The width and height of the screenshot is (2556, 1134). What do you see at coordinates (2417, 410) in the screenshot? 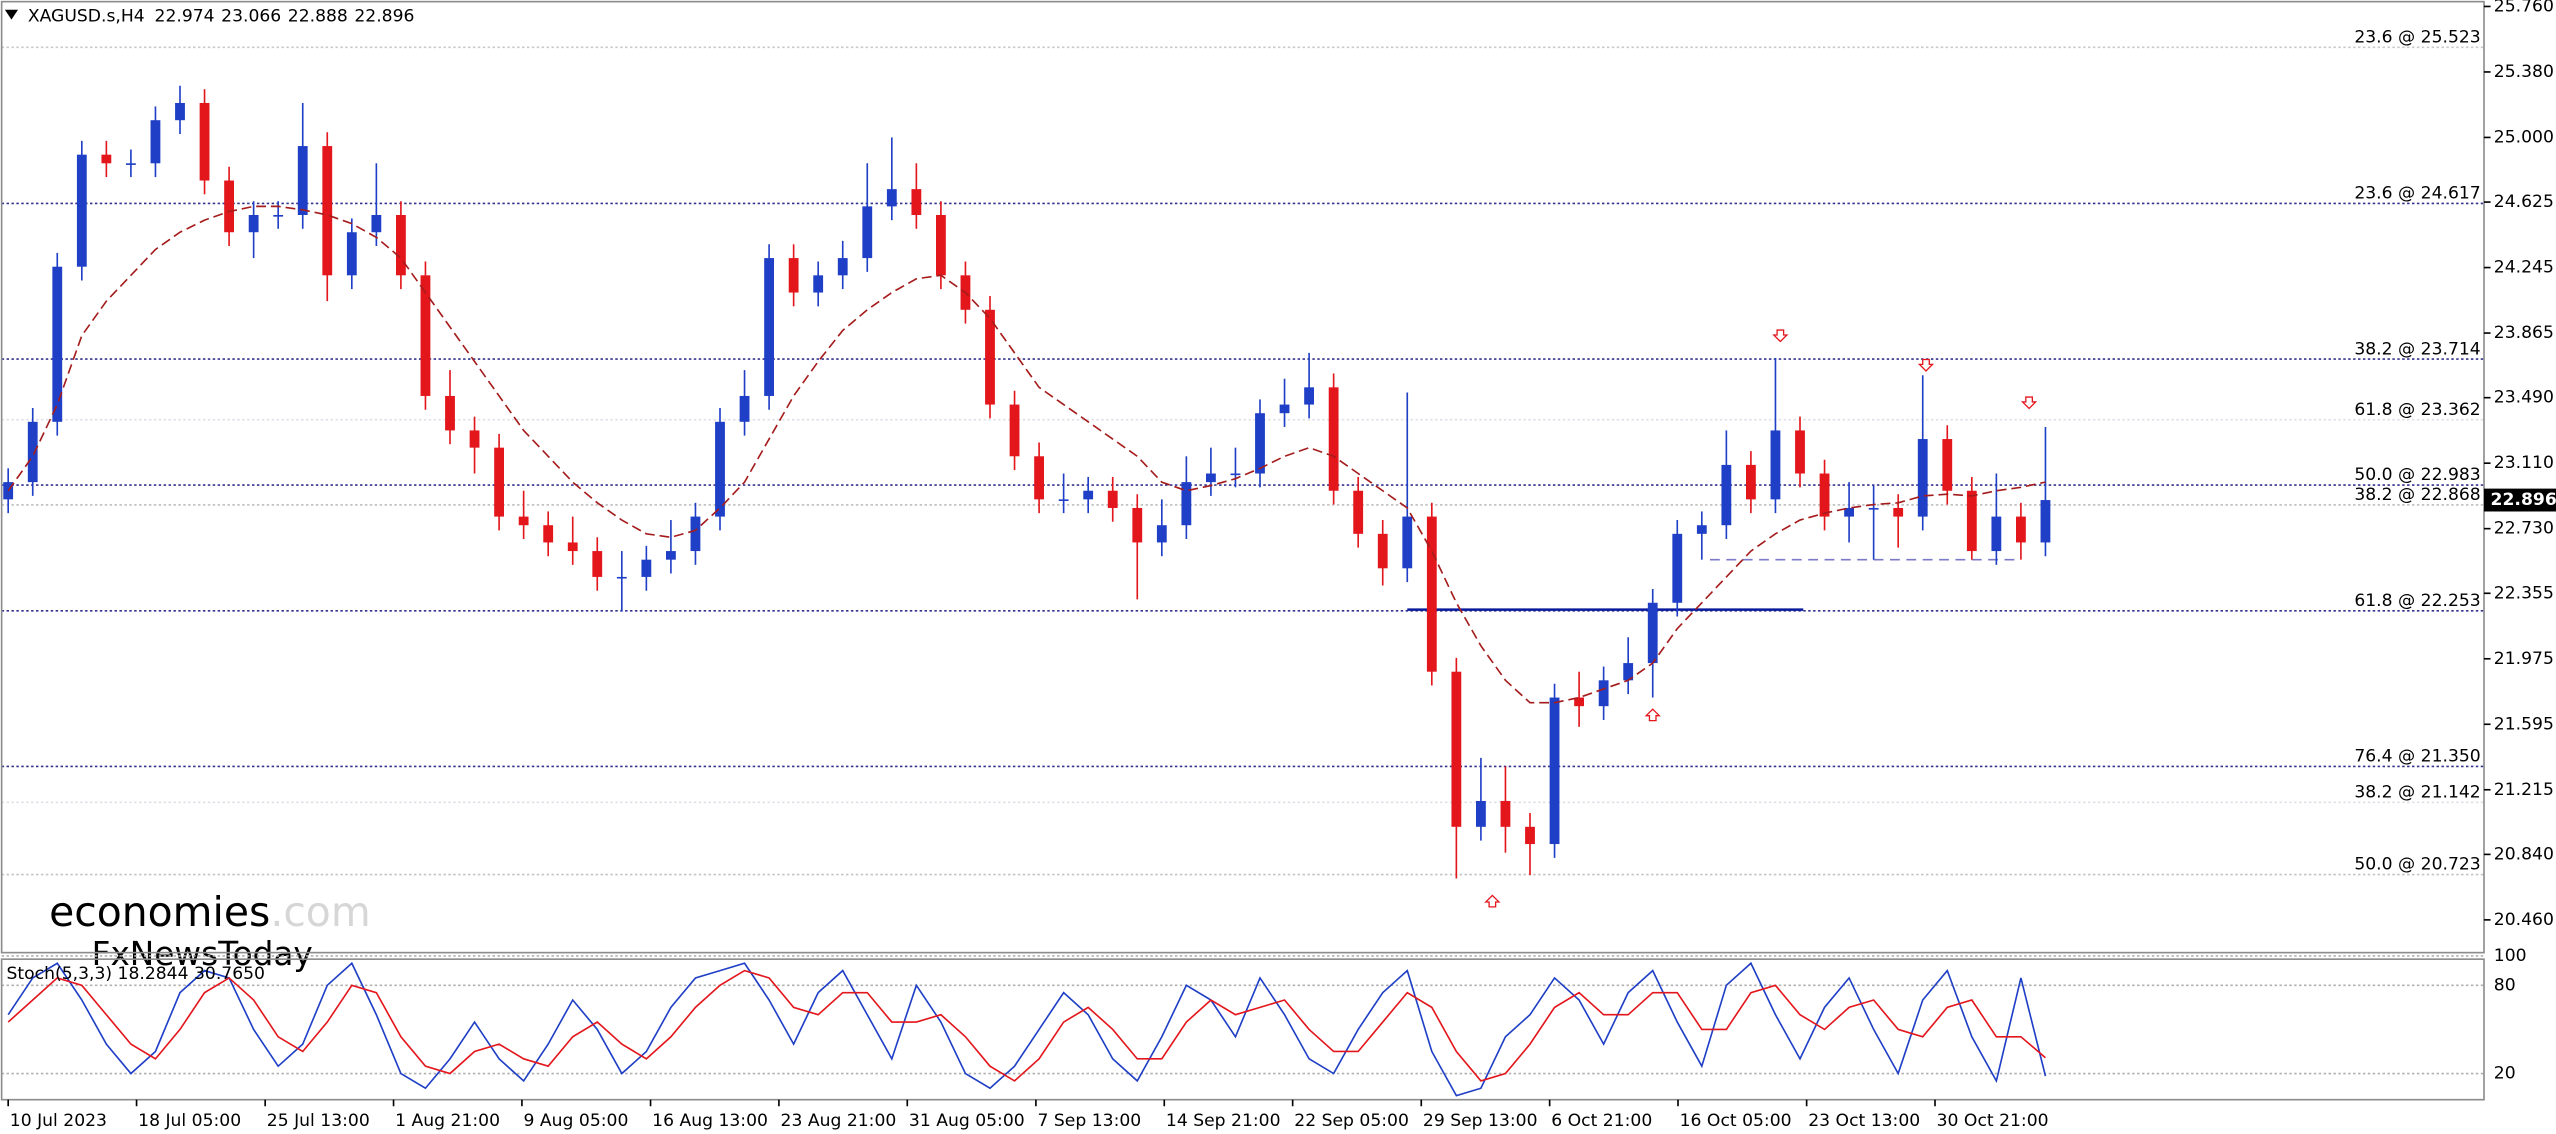
I see `fib-label: 61.8 @ 23.362` at bounding box center [2417, 410].